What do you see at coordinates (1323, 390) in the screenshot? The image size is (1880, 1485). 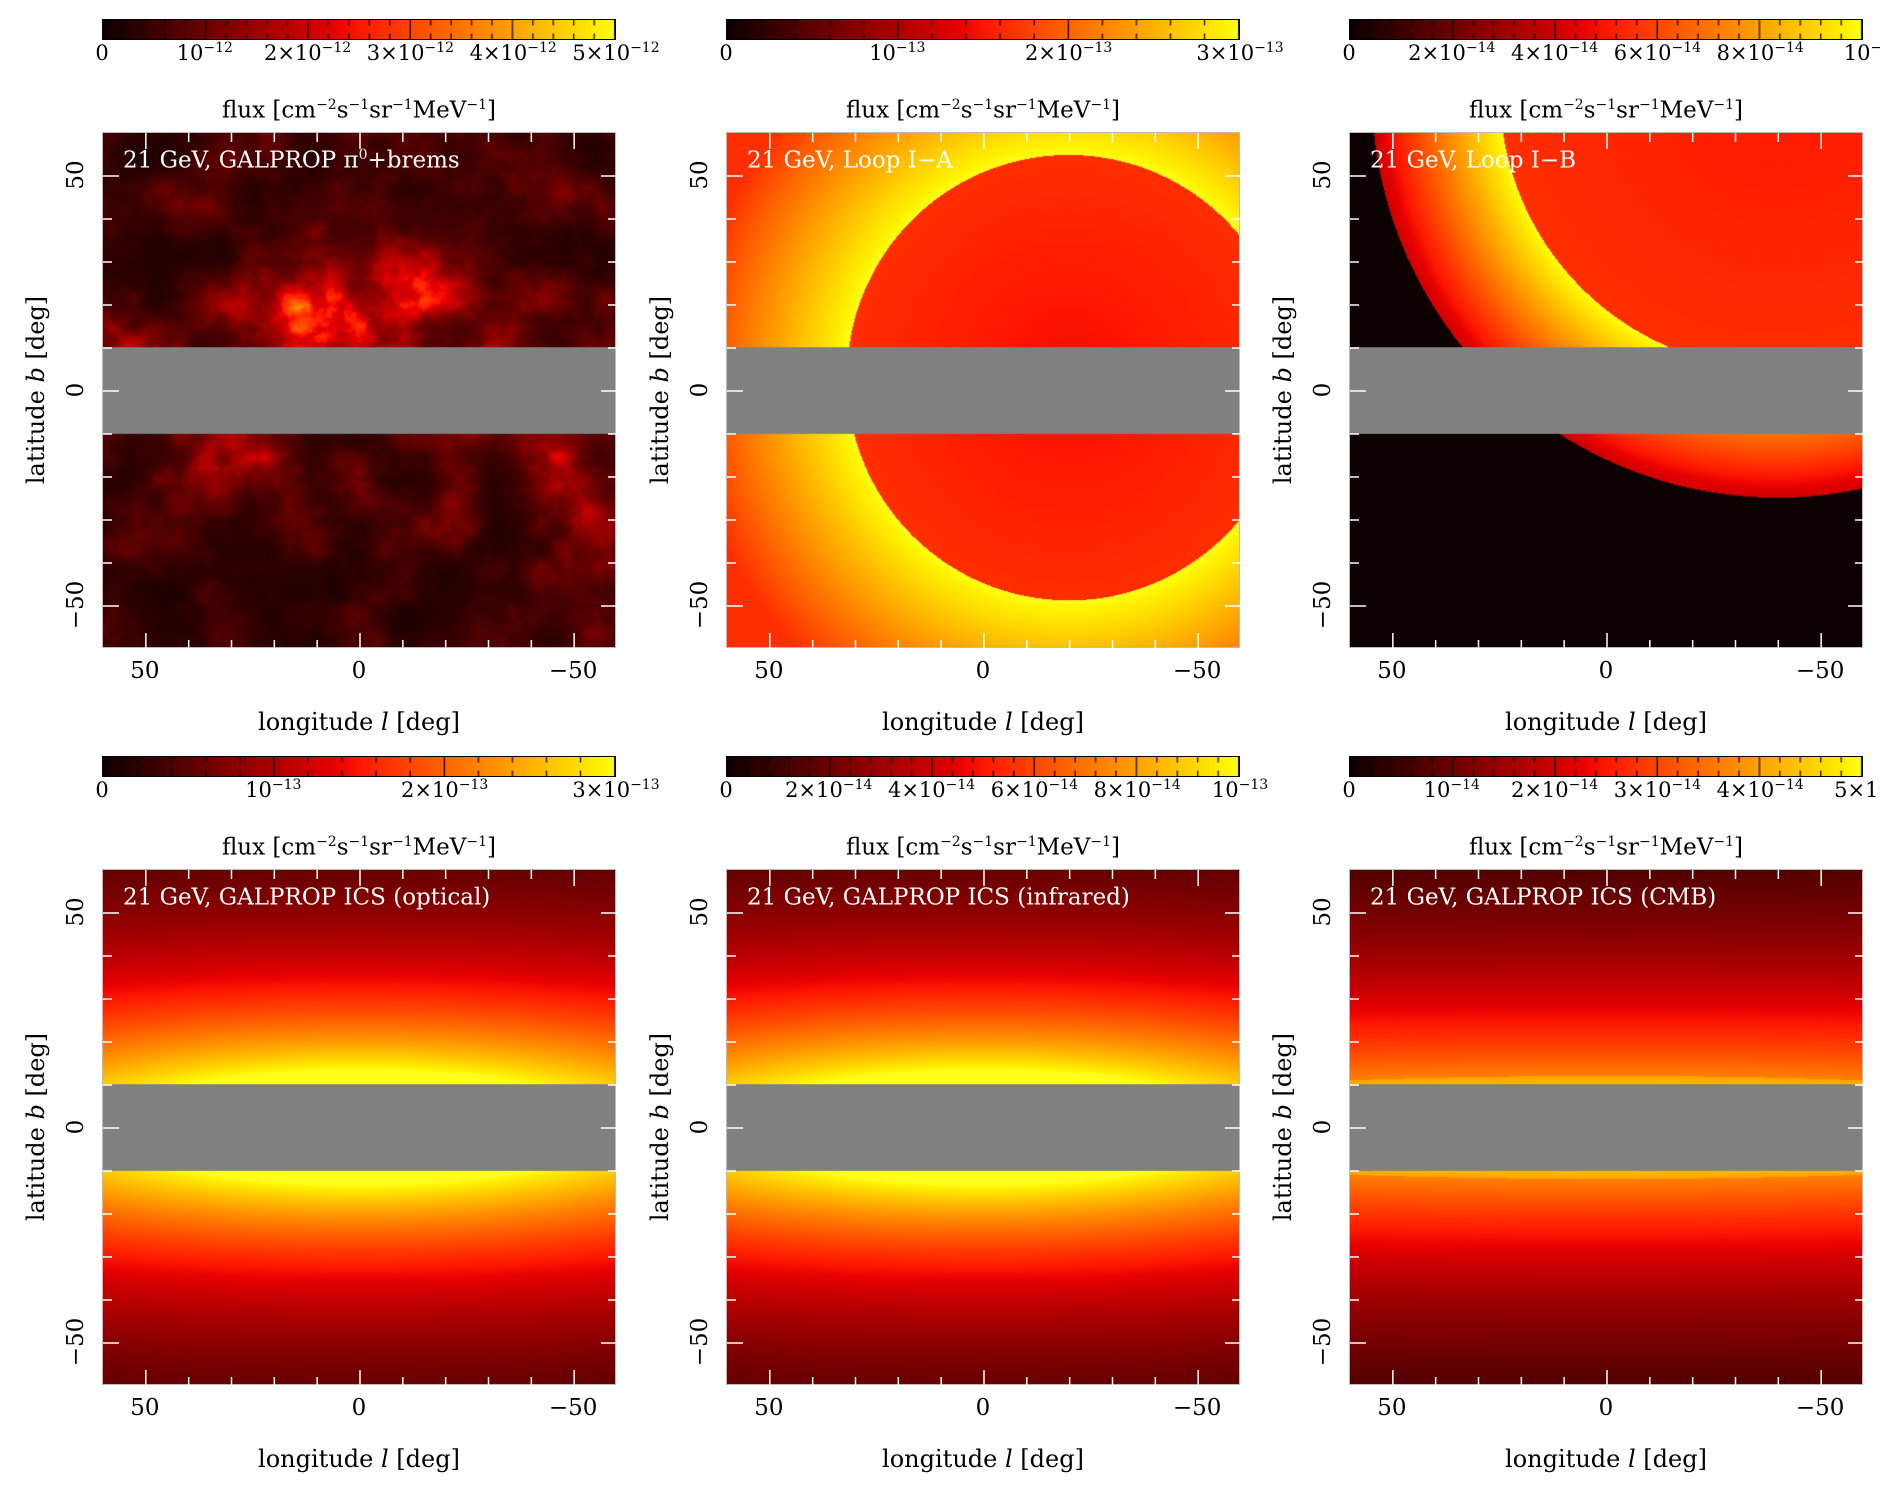 I see `y-tick-label: 0` at bounding box center [1323, 390].